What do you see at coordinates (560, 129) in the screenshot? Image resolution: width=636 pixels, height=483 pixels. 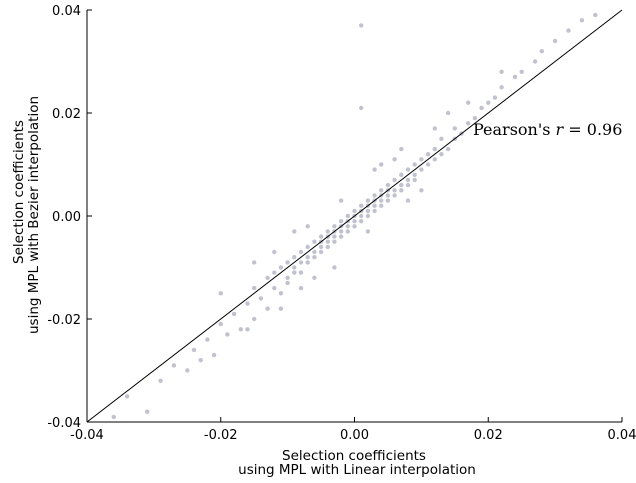 I see `pearson-var: r` at bounding box center [560, 129].